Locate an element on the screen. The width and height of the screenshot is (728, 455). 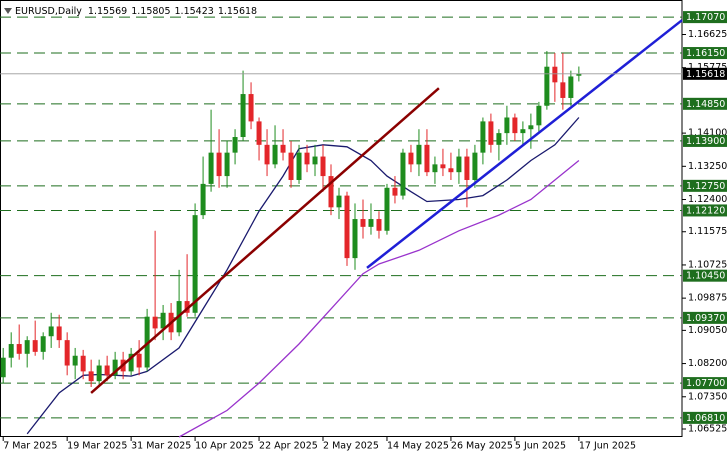
x-tick-label: 26 May 2025 is located at coordinates (482, 446).